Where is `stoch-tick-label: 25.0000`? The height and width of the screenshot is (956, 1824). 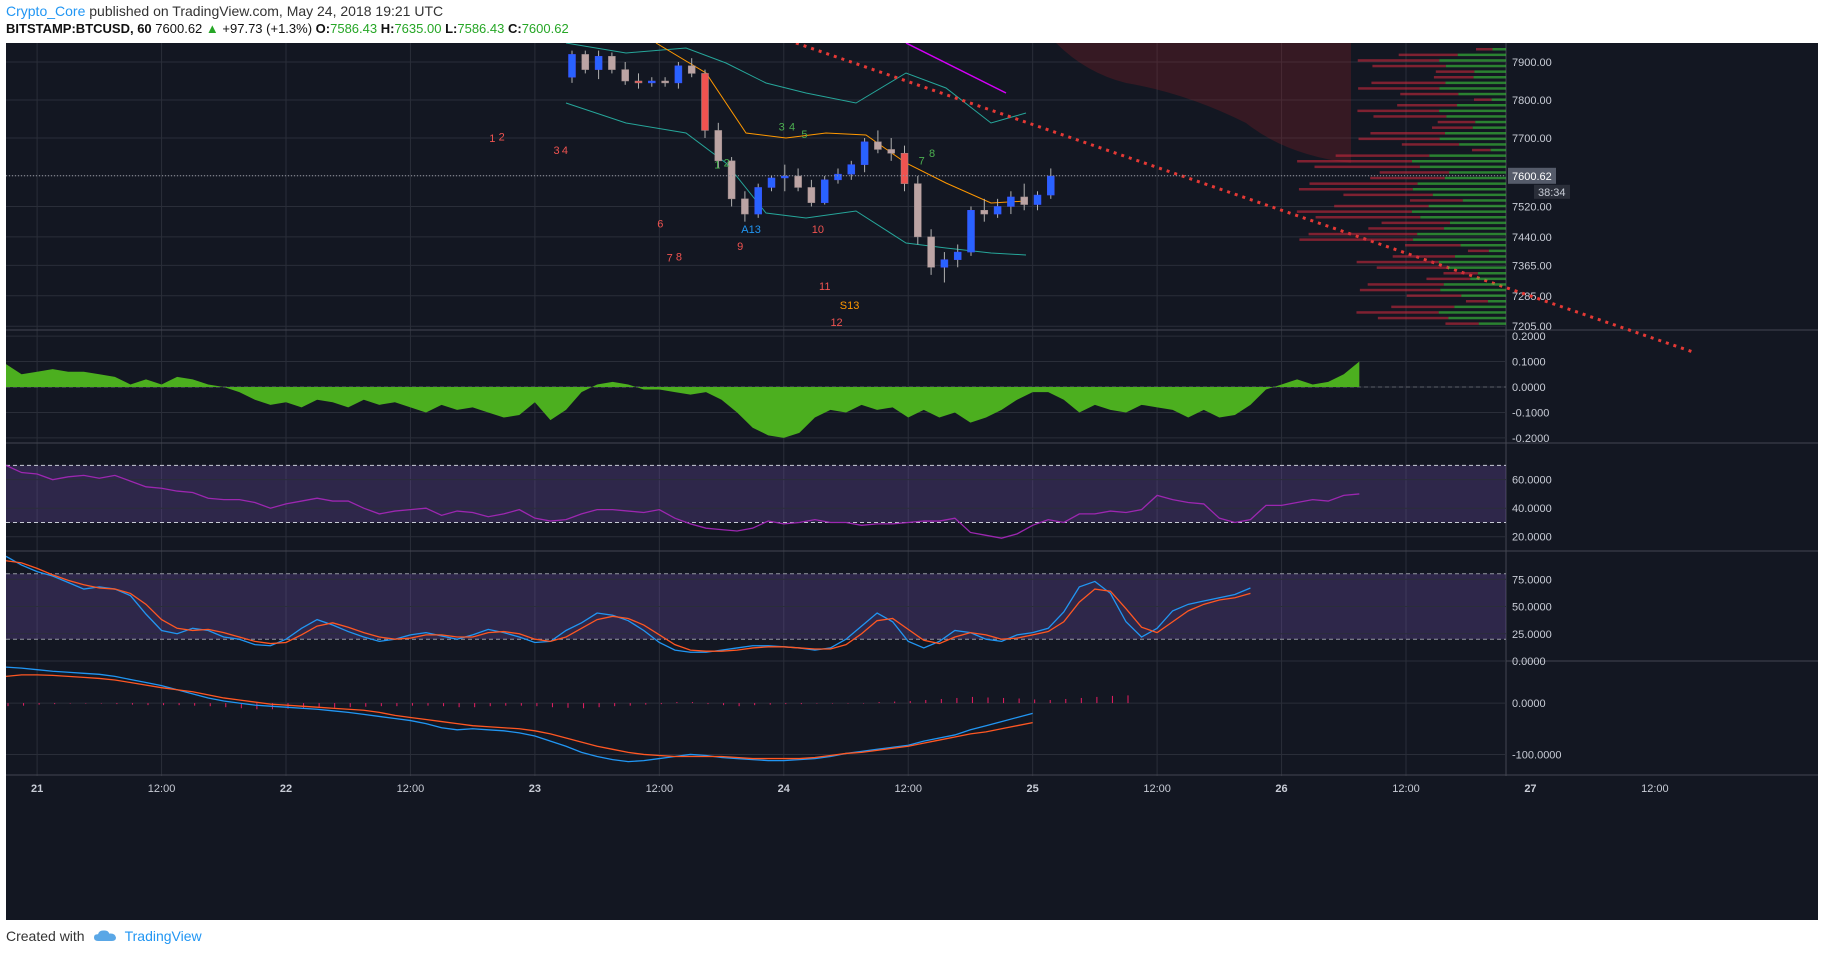
stoch-tick-label: 25.0000 is located at coordinates (1532, 635).